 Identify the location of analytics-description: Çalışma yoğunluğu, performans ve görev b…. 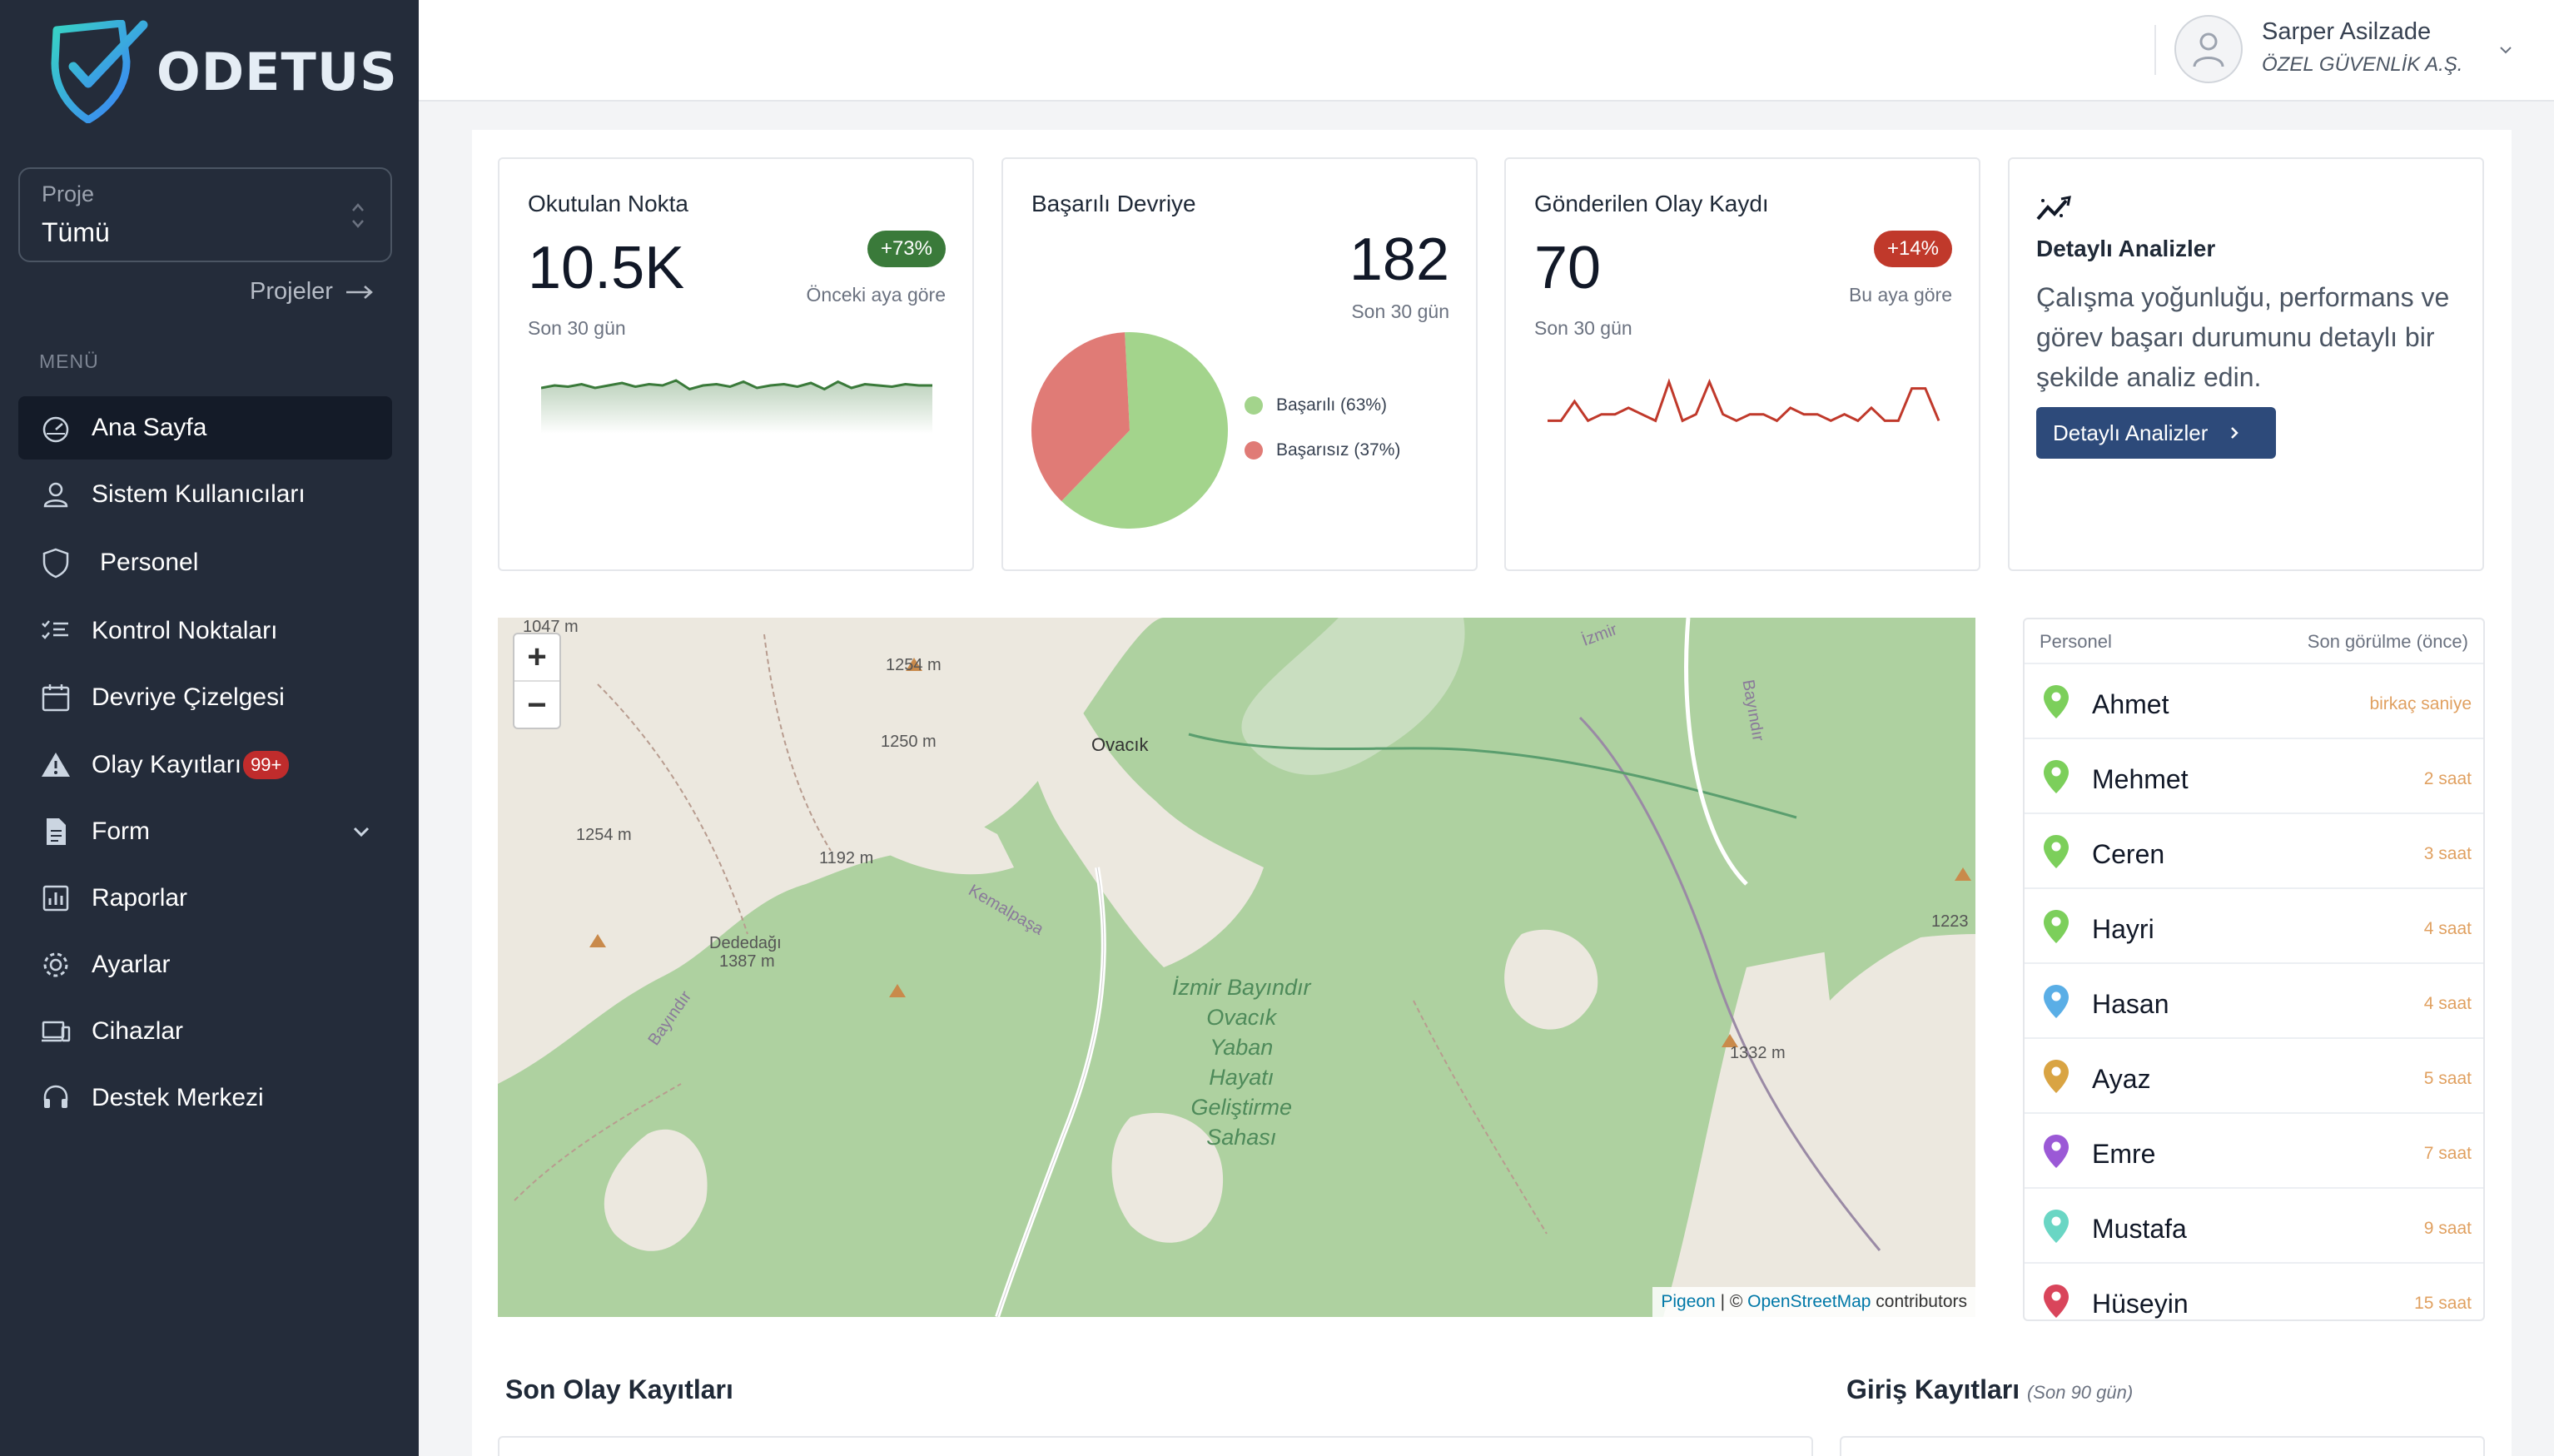
(2243, 337).